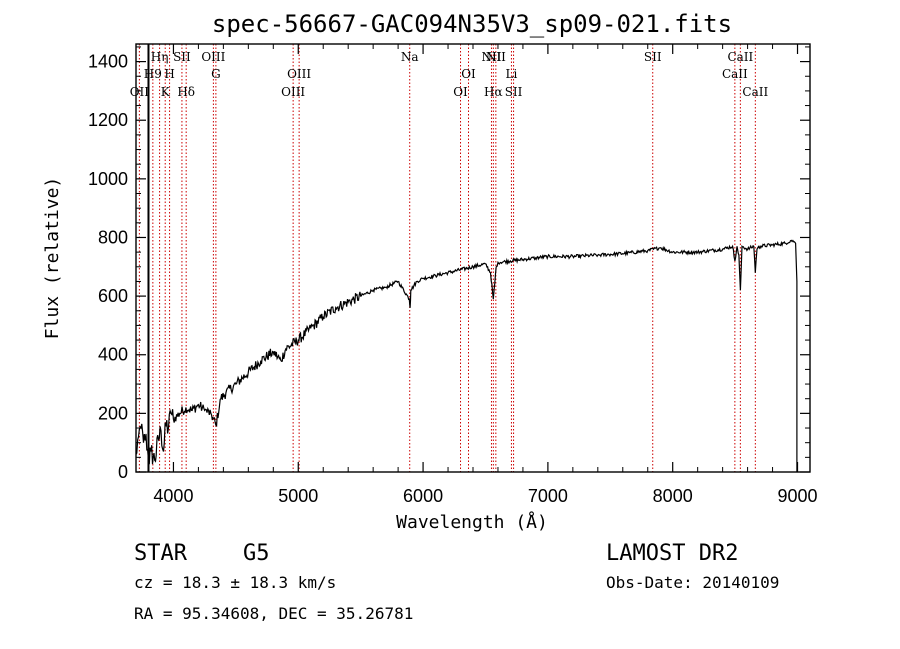 The height and width of the screenshot is (649, 900). Describe the element at coordinates (491, 57) in the screenshot. I see `line-label-14: NII` at that location.